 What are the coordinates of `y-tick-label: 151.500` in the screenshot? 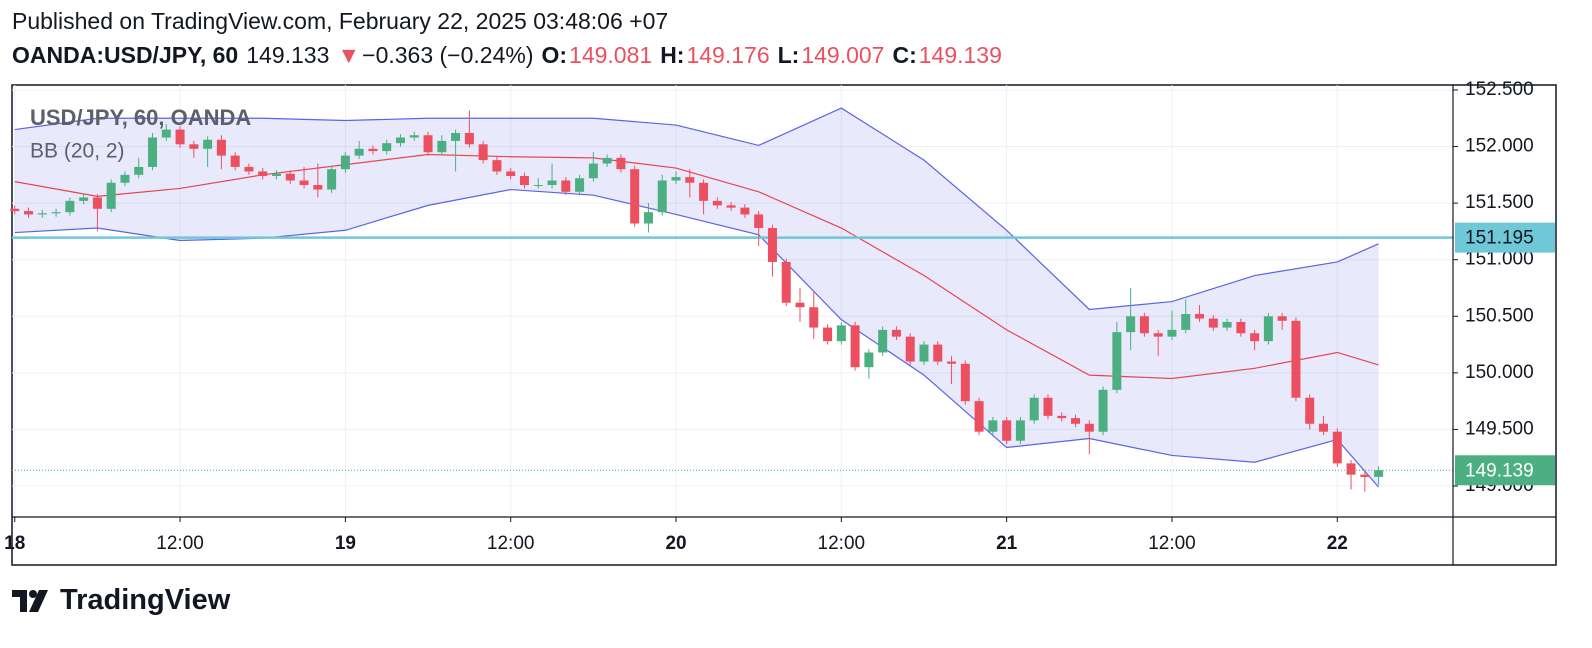 It's located at (1499, 202).